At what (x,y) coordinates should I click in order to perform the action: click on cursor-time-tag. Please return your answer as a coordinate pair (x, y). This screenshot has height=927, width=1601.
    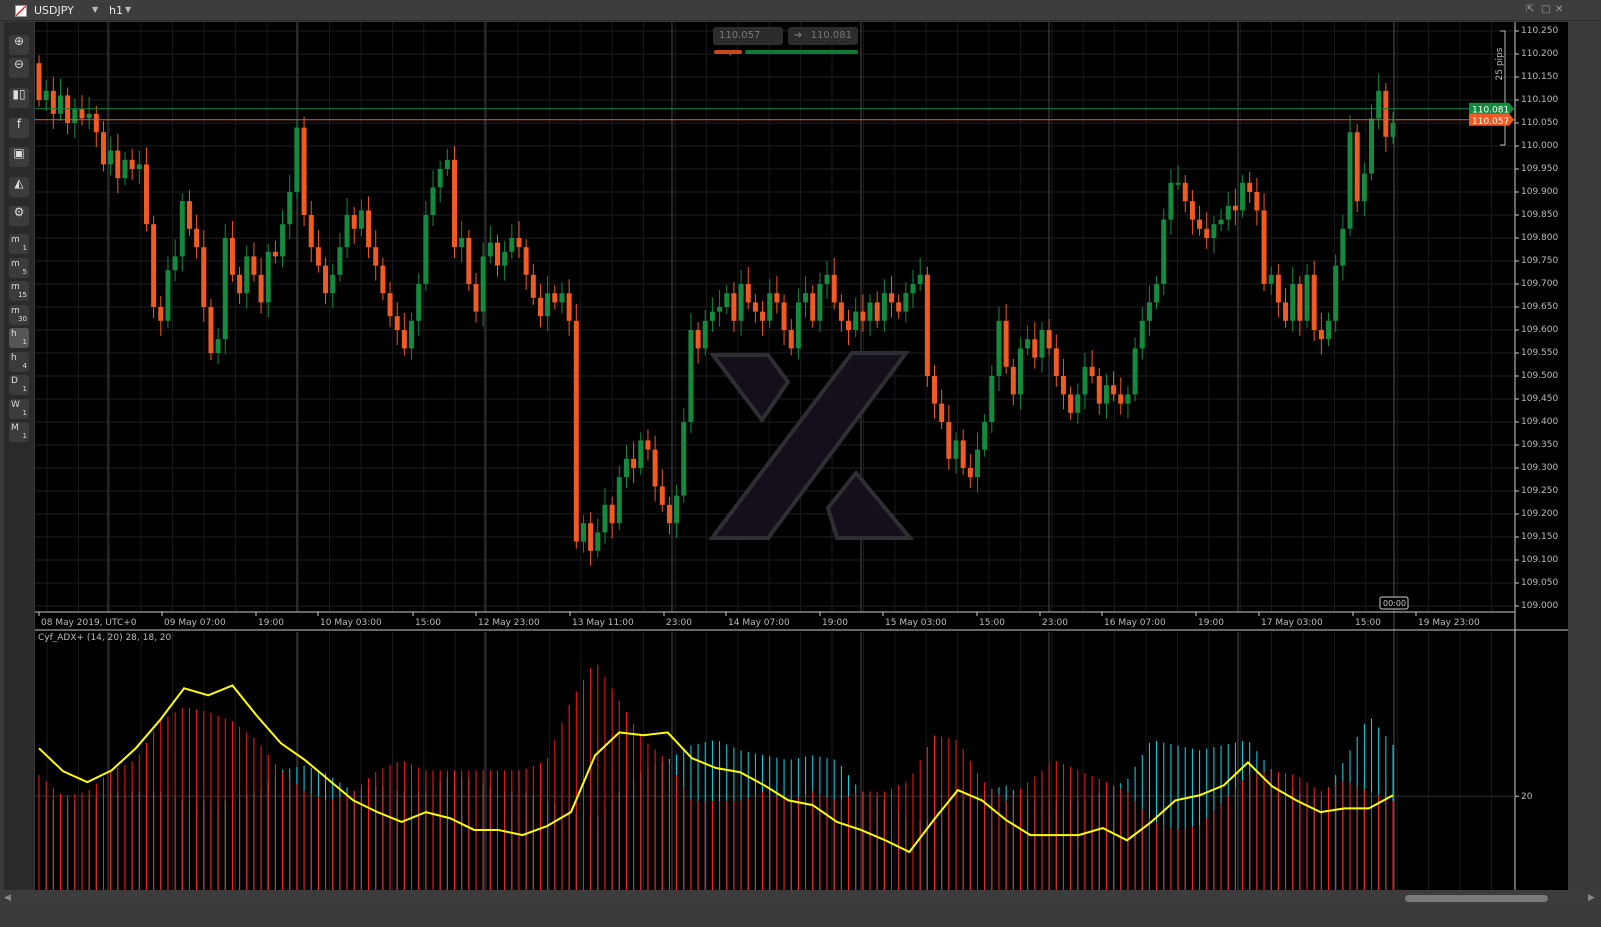
    Looking at the image, I should click on (1394, 603).